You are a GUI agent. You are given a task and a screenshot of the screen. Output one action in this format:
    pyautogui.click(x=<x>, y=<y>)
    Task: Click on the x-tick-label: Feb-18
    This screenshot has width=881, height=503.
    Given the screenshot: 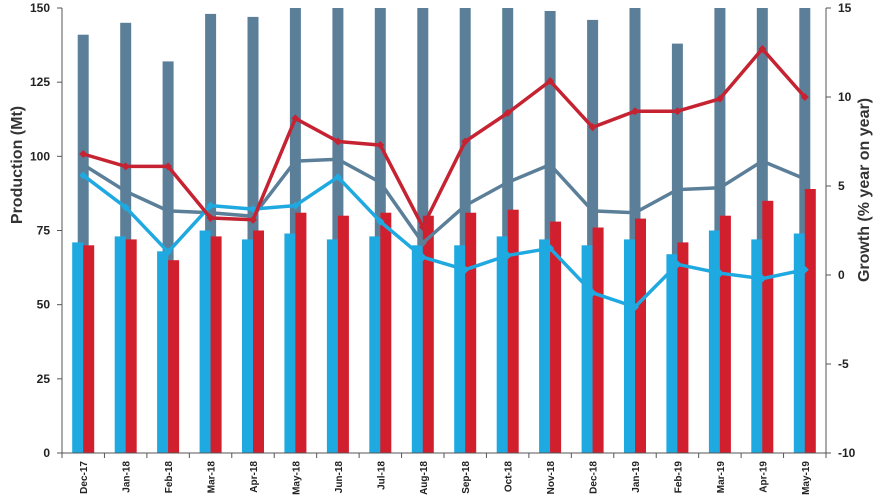 What is the action you would take?
    pyautogui.click(x=169, y=477)
    